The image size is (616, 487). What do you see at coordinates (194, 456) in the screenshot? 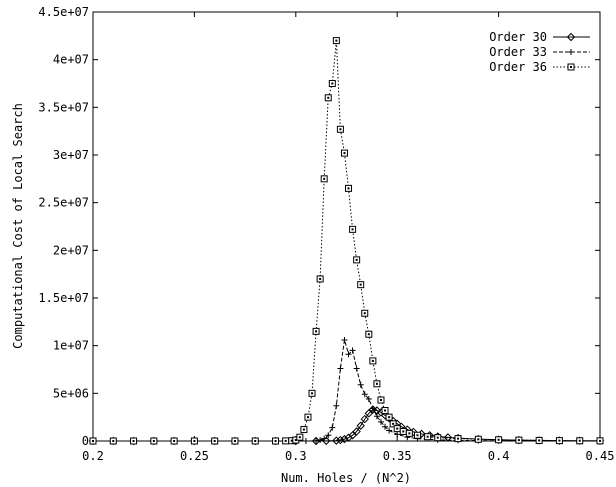
I see `x-tick-label: 0.25` at bounding box center [194, 456].